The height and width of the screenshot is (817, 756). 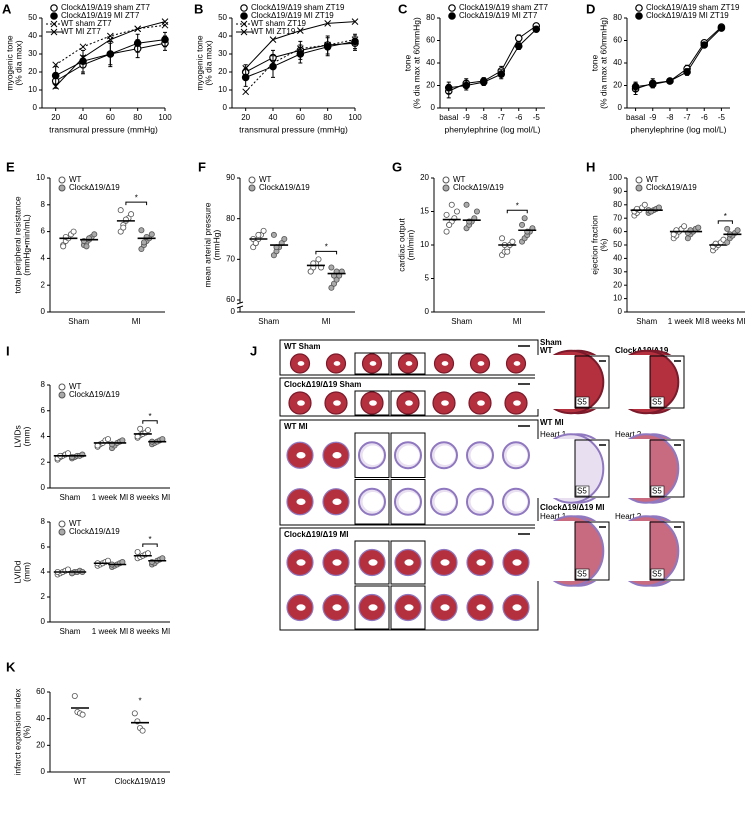 What do you see at coordinates (9, 63) in the screenshot?
I see `y-axis-label: myogenic tone` at bounding box center [9, 63].